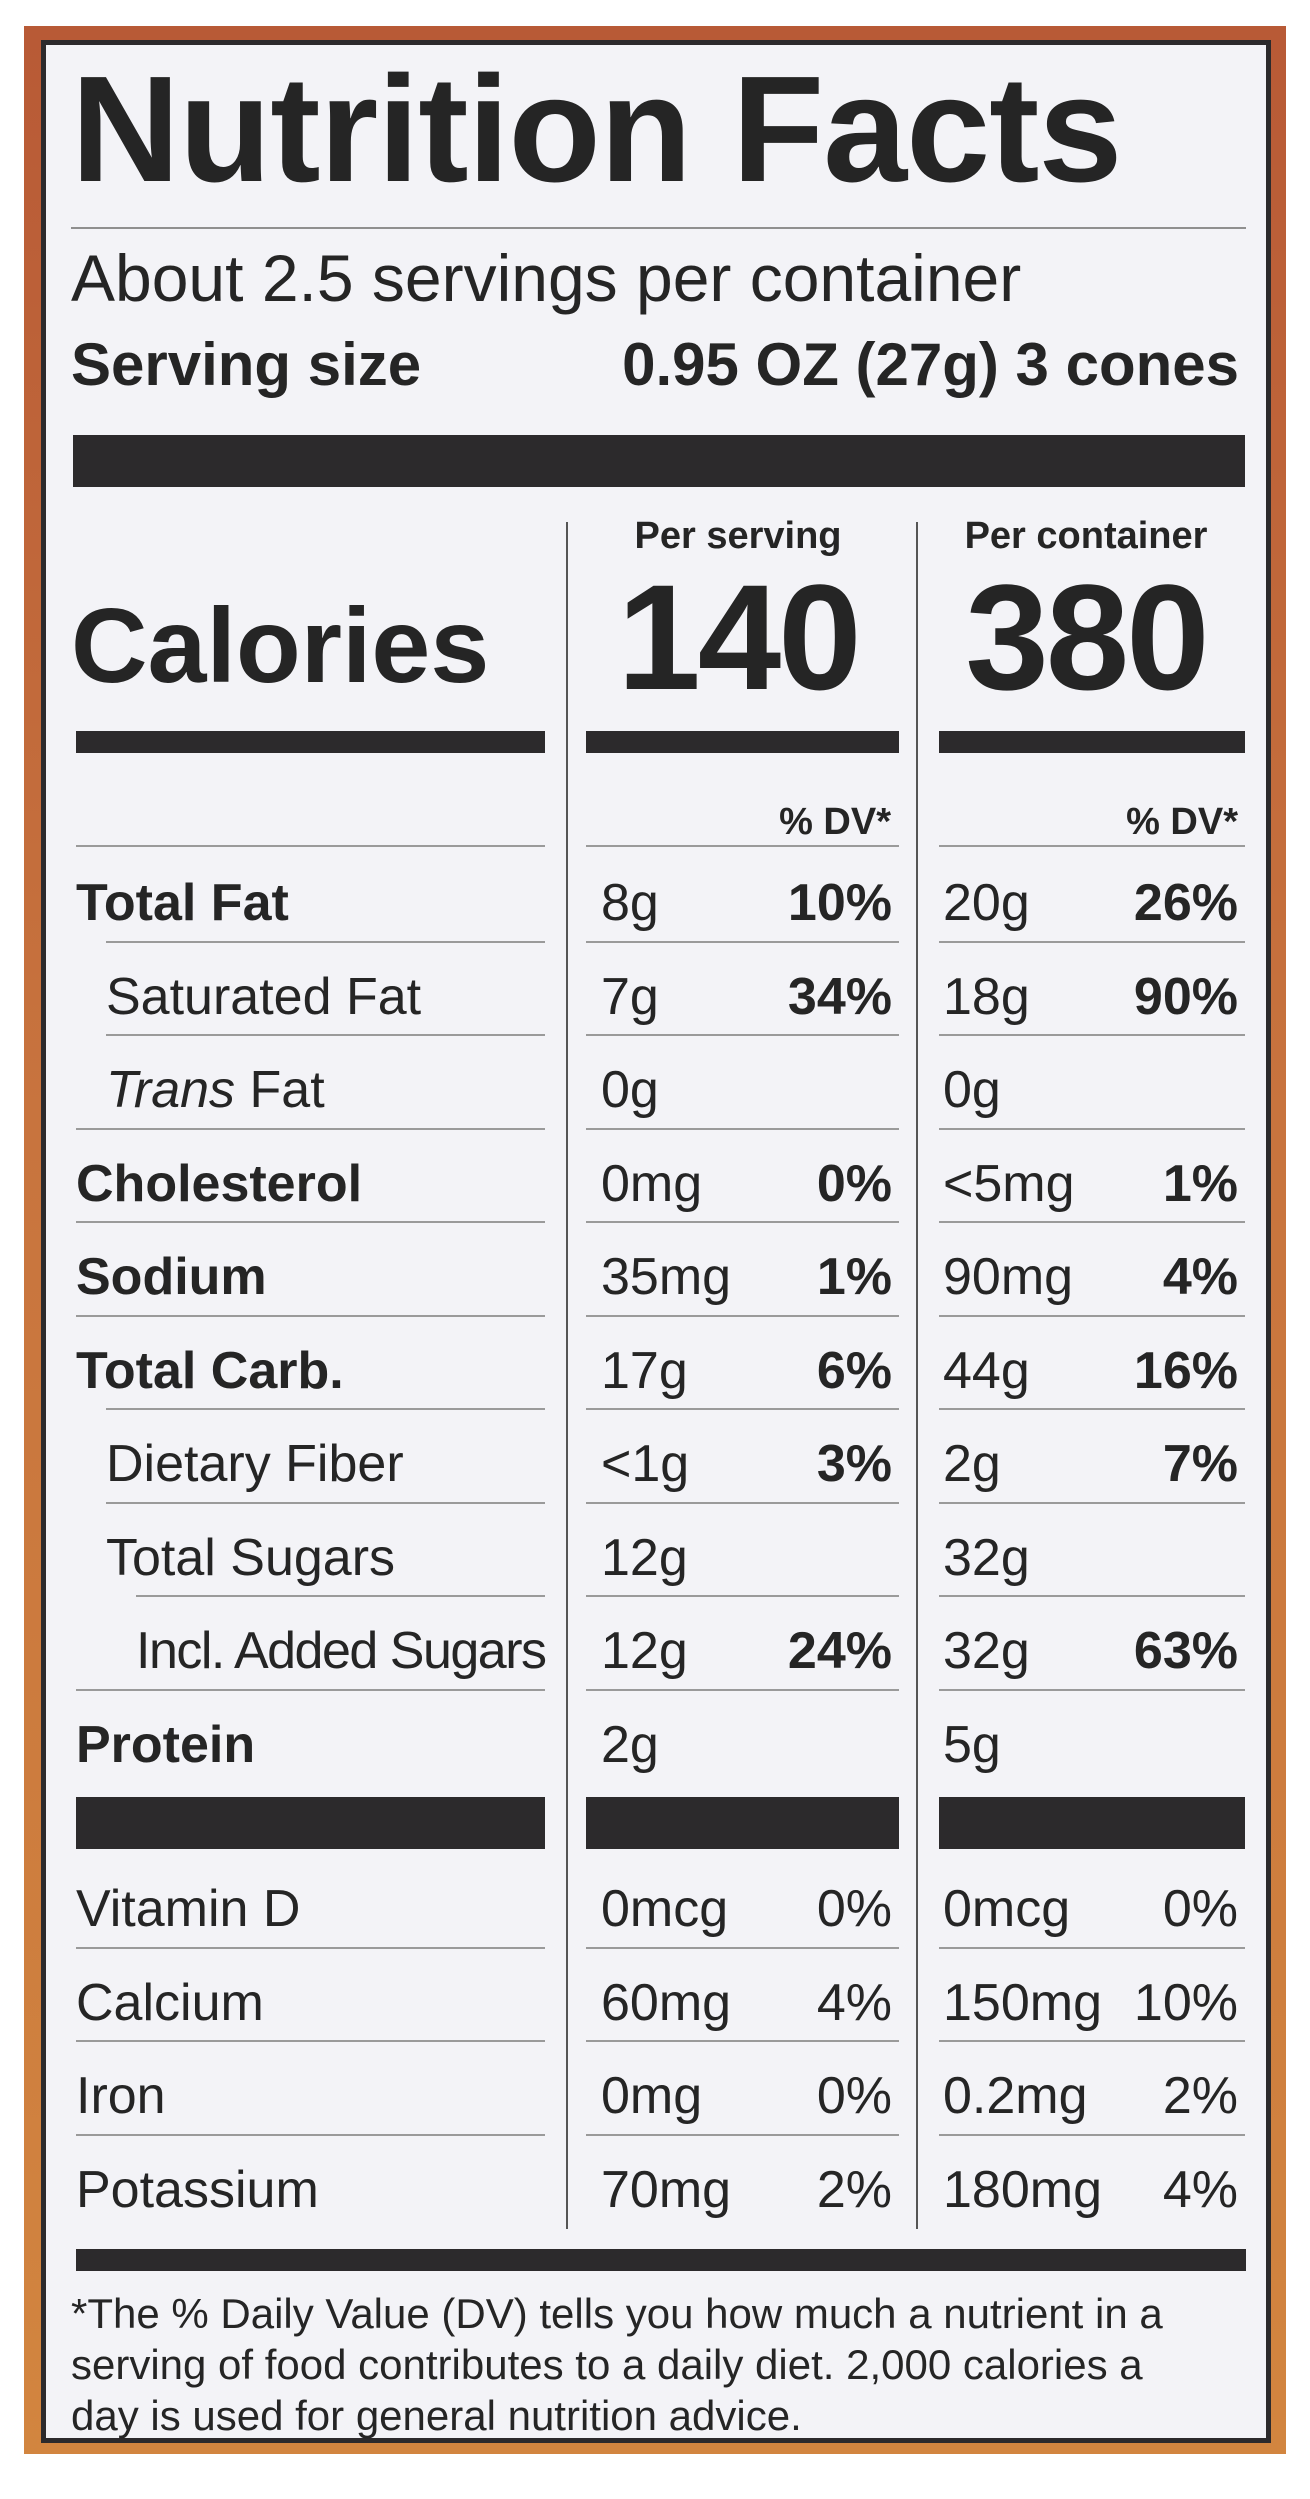 The image size is (1310, 2499). I want to click on serving-dv: 10%, so click(839, 903).